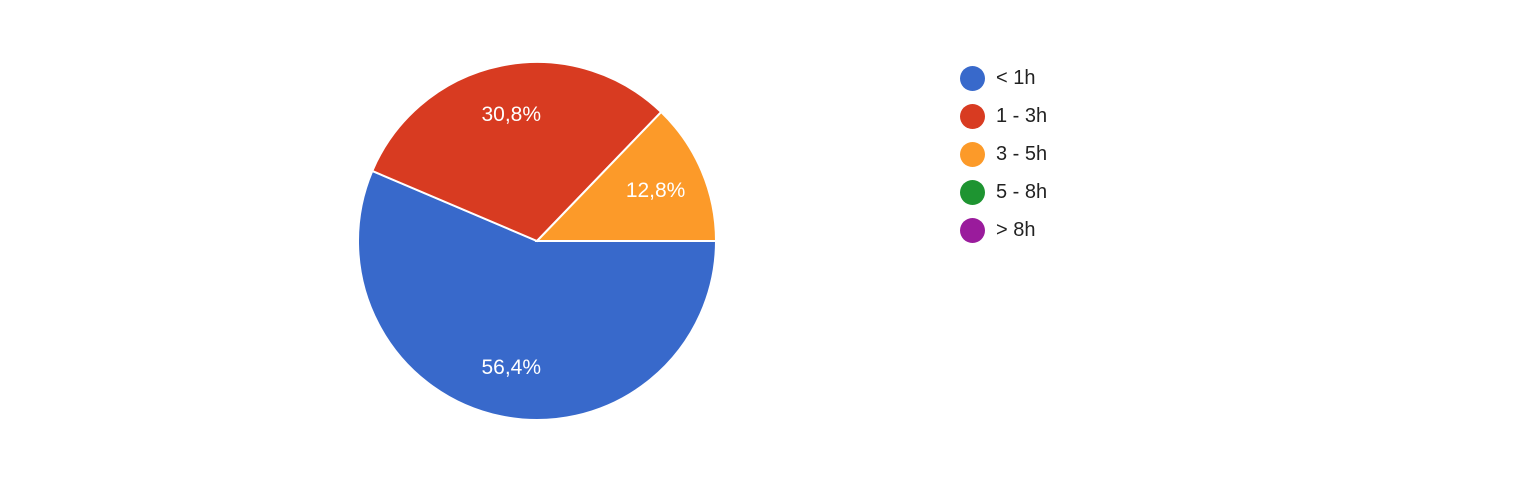 The width and height of the screenshot is (1533, 482). I want to click on legend-item: 1 - 3h, so click(1003, 116).